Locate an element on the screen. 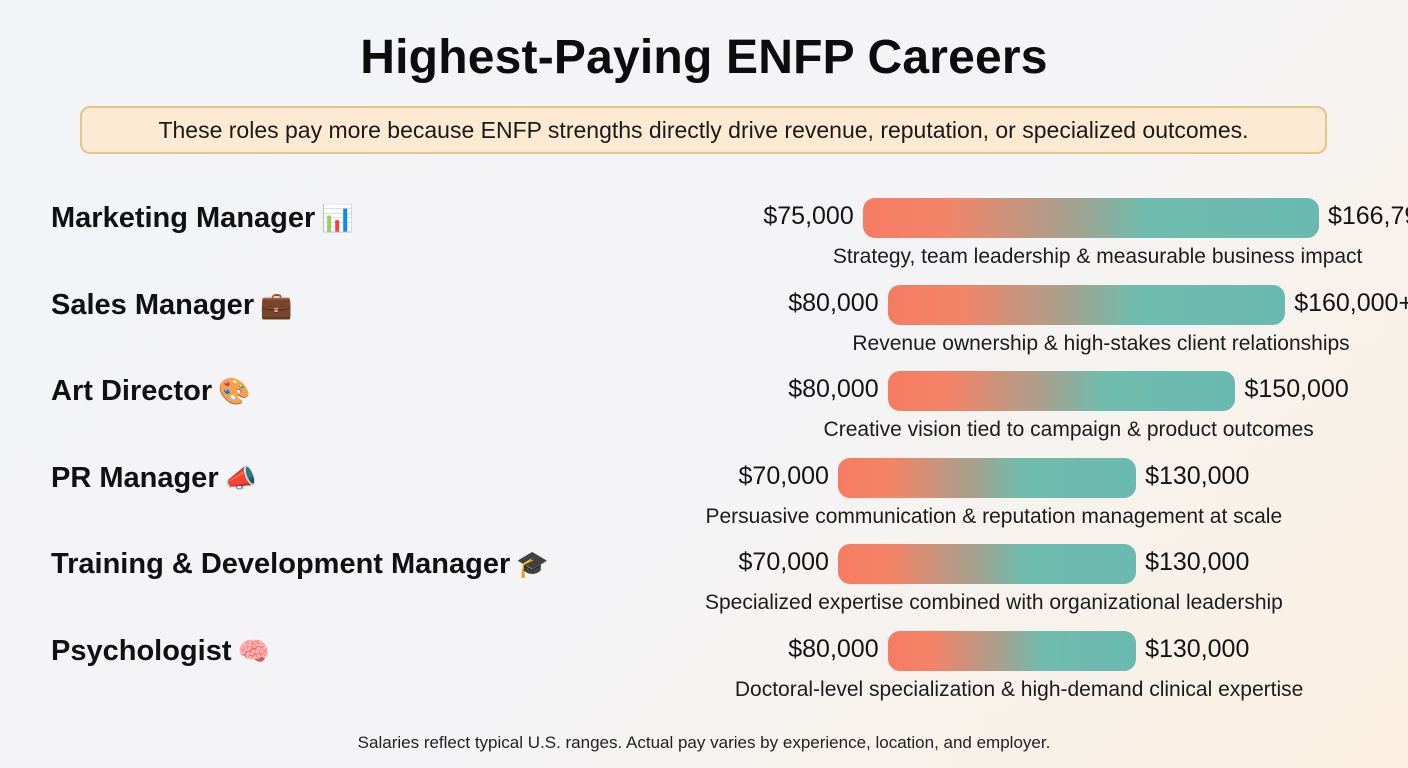 Image resolution: width=1408 pixels, height=768 pixels. graduation-cap-icon: 🎓 is located at coordinates (532, 565).